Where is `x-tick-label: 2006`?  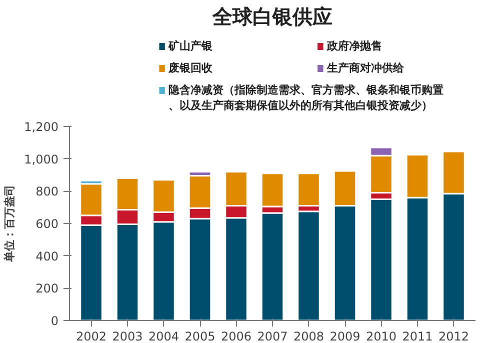 x-tick-label: 2006 is located at coordinates (236, 336).